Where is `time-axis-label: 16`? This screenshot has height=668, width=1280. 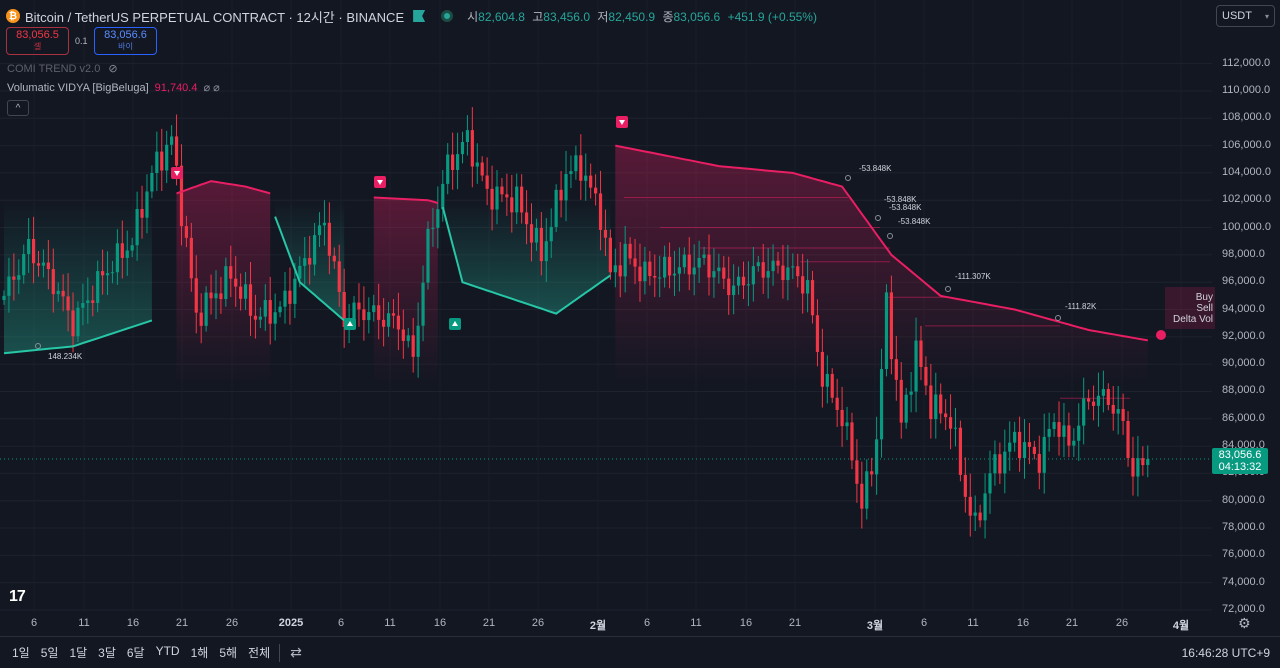
time-axis-label: 16 is located at coordinates (133, 623).